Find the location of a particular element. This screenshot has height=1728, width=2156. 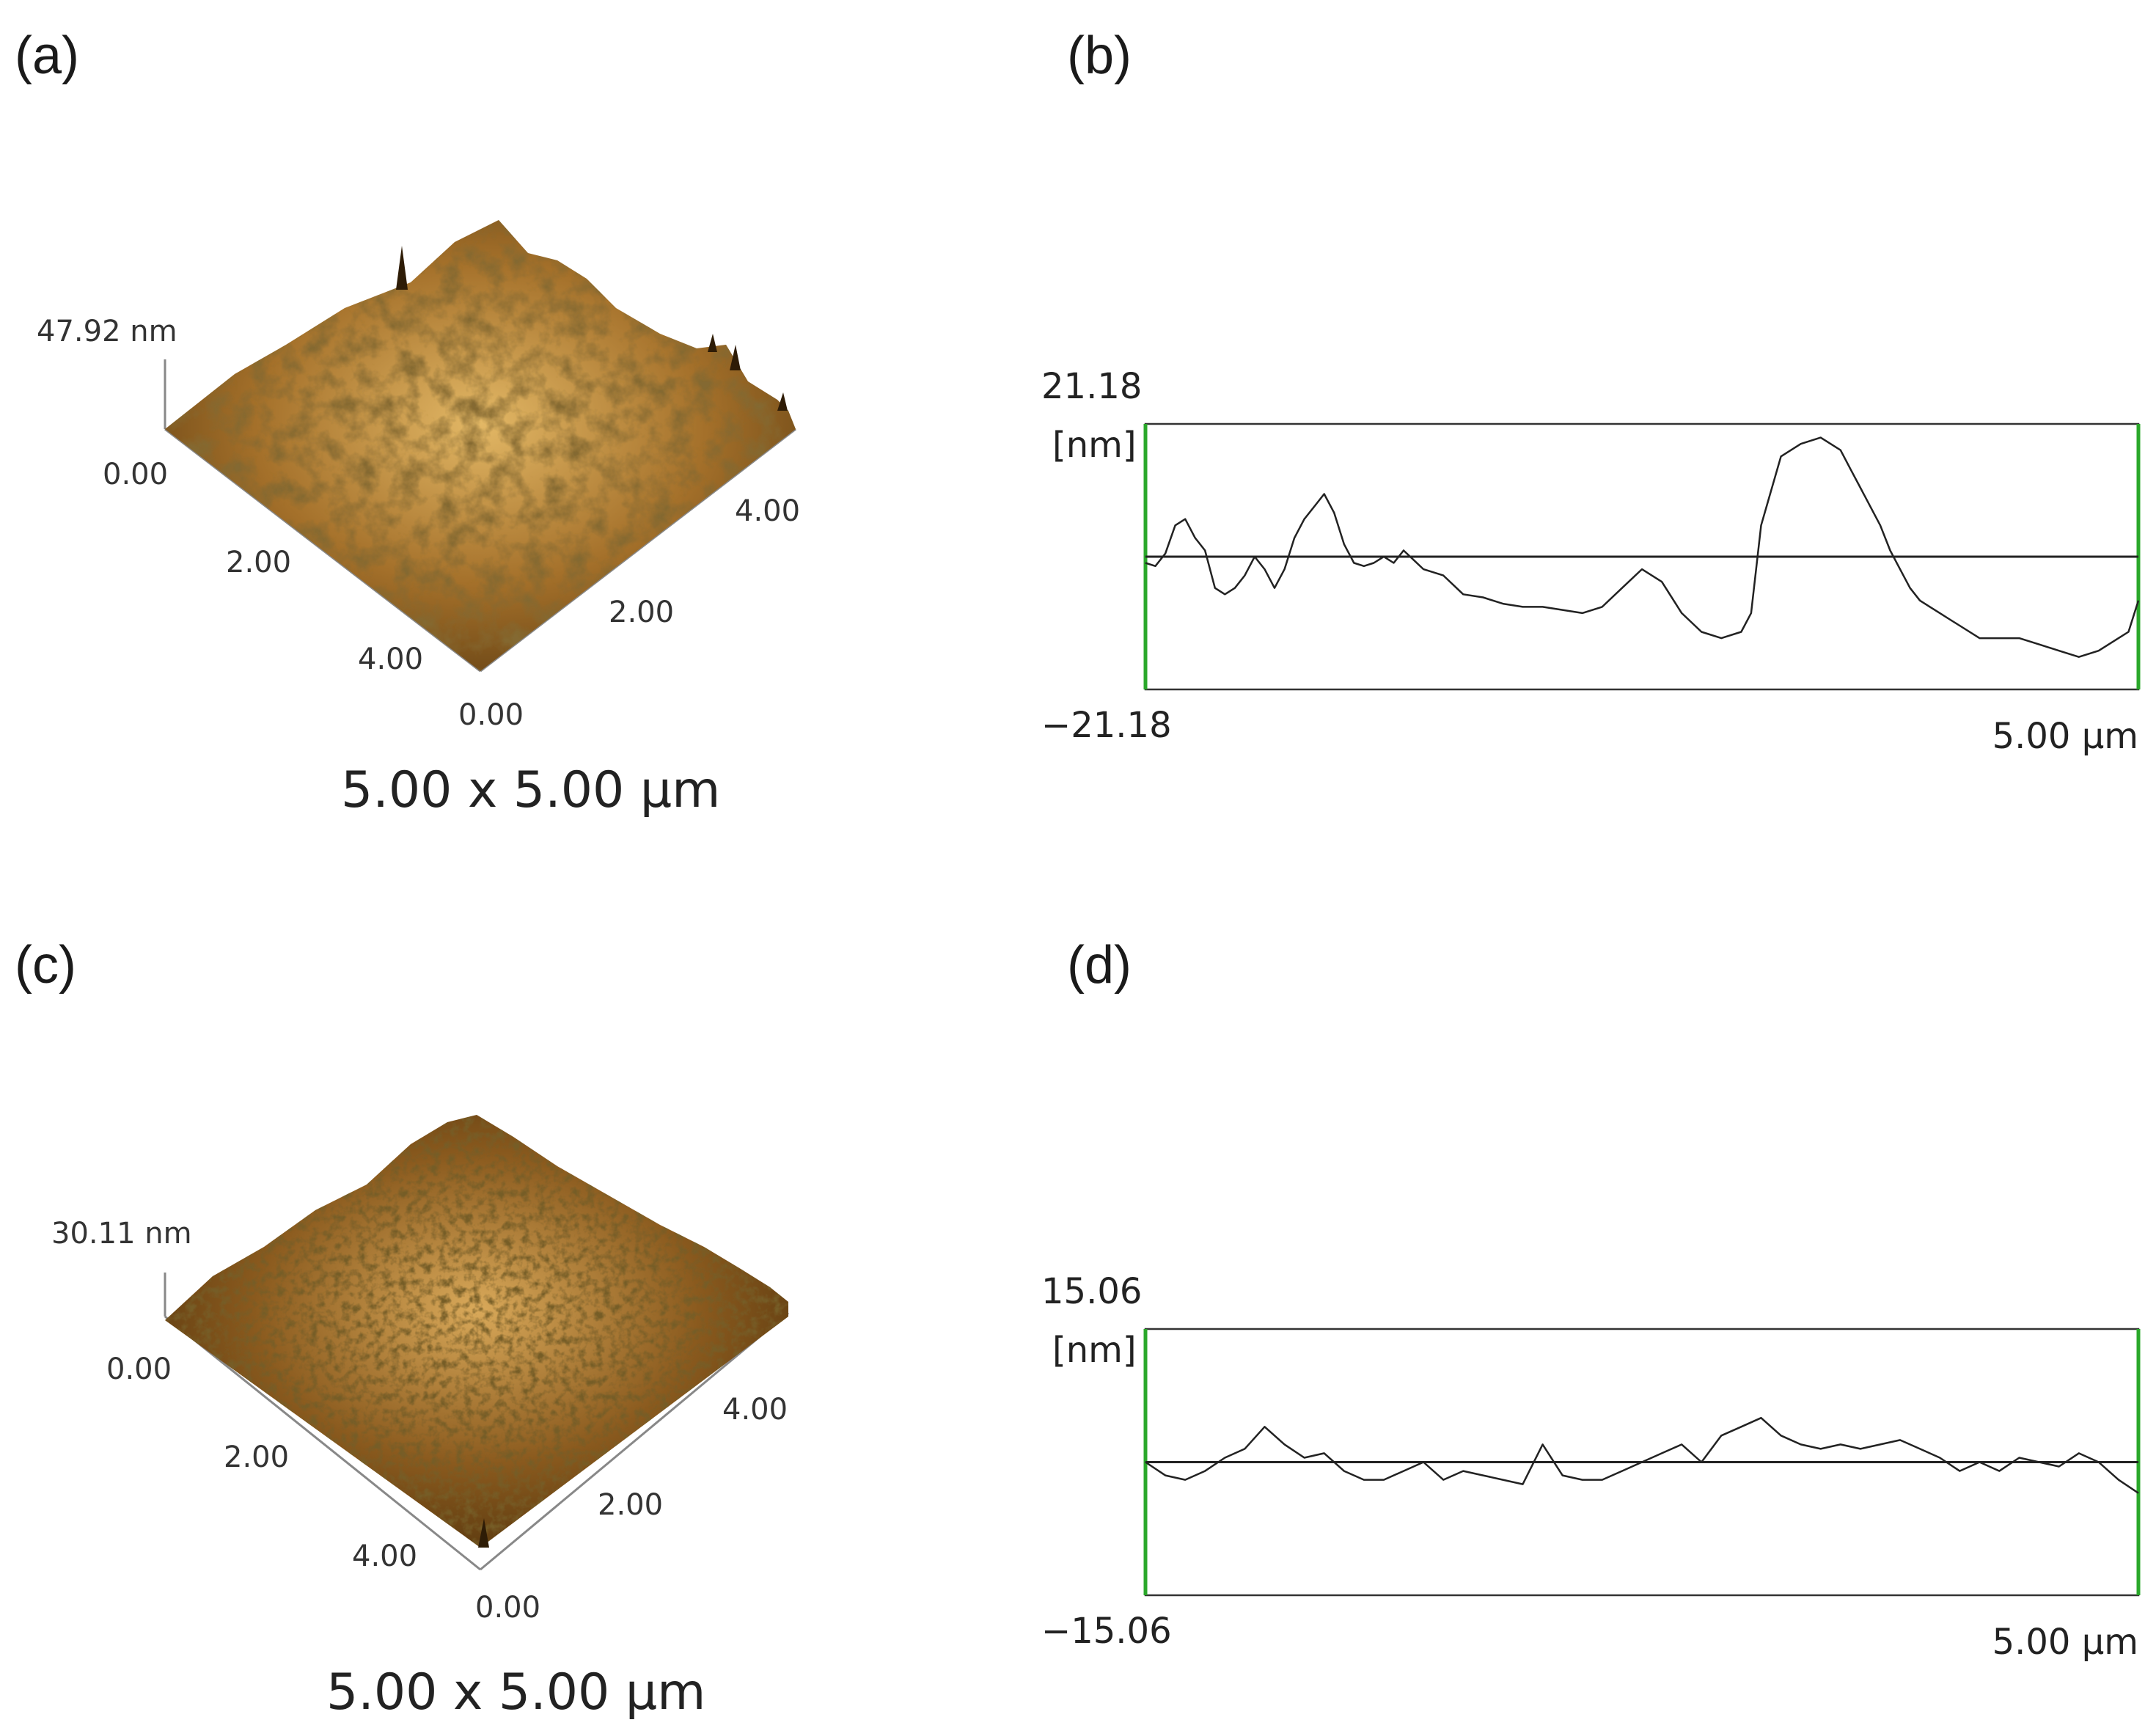

height-profile-b: 21.18 [nm] −21.18 5.00 μm is located at coordinates (1591, 561).